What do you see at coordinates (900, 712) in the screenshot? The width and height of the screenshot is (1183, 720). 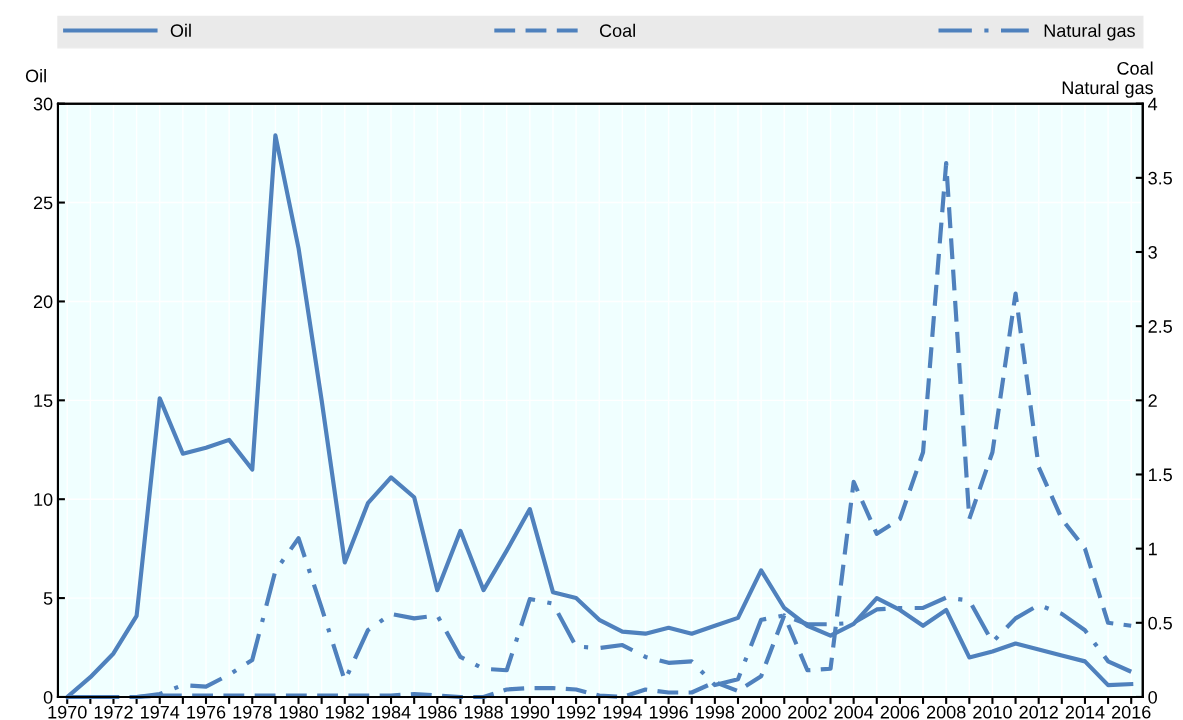 I see `x-tick-label: 2006` at bounding box center [900, 712].